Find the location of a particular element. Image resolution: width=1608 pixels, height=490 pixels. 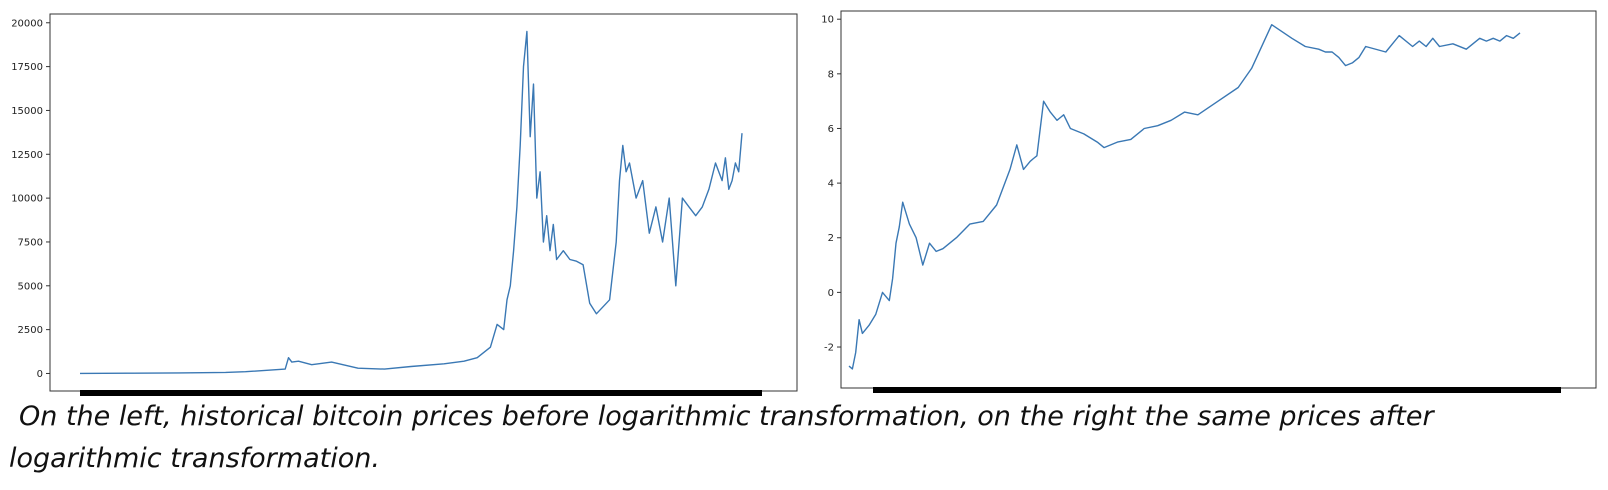

y-tick-label: 8 is located at coordinates (831, 74).